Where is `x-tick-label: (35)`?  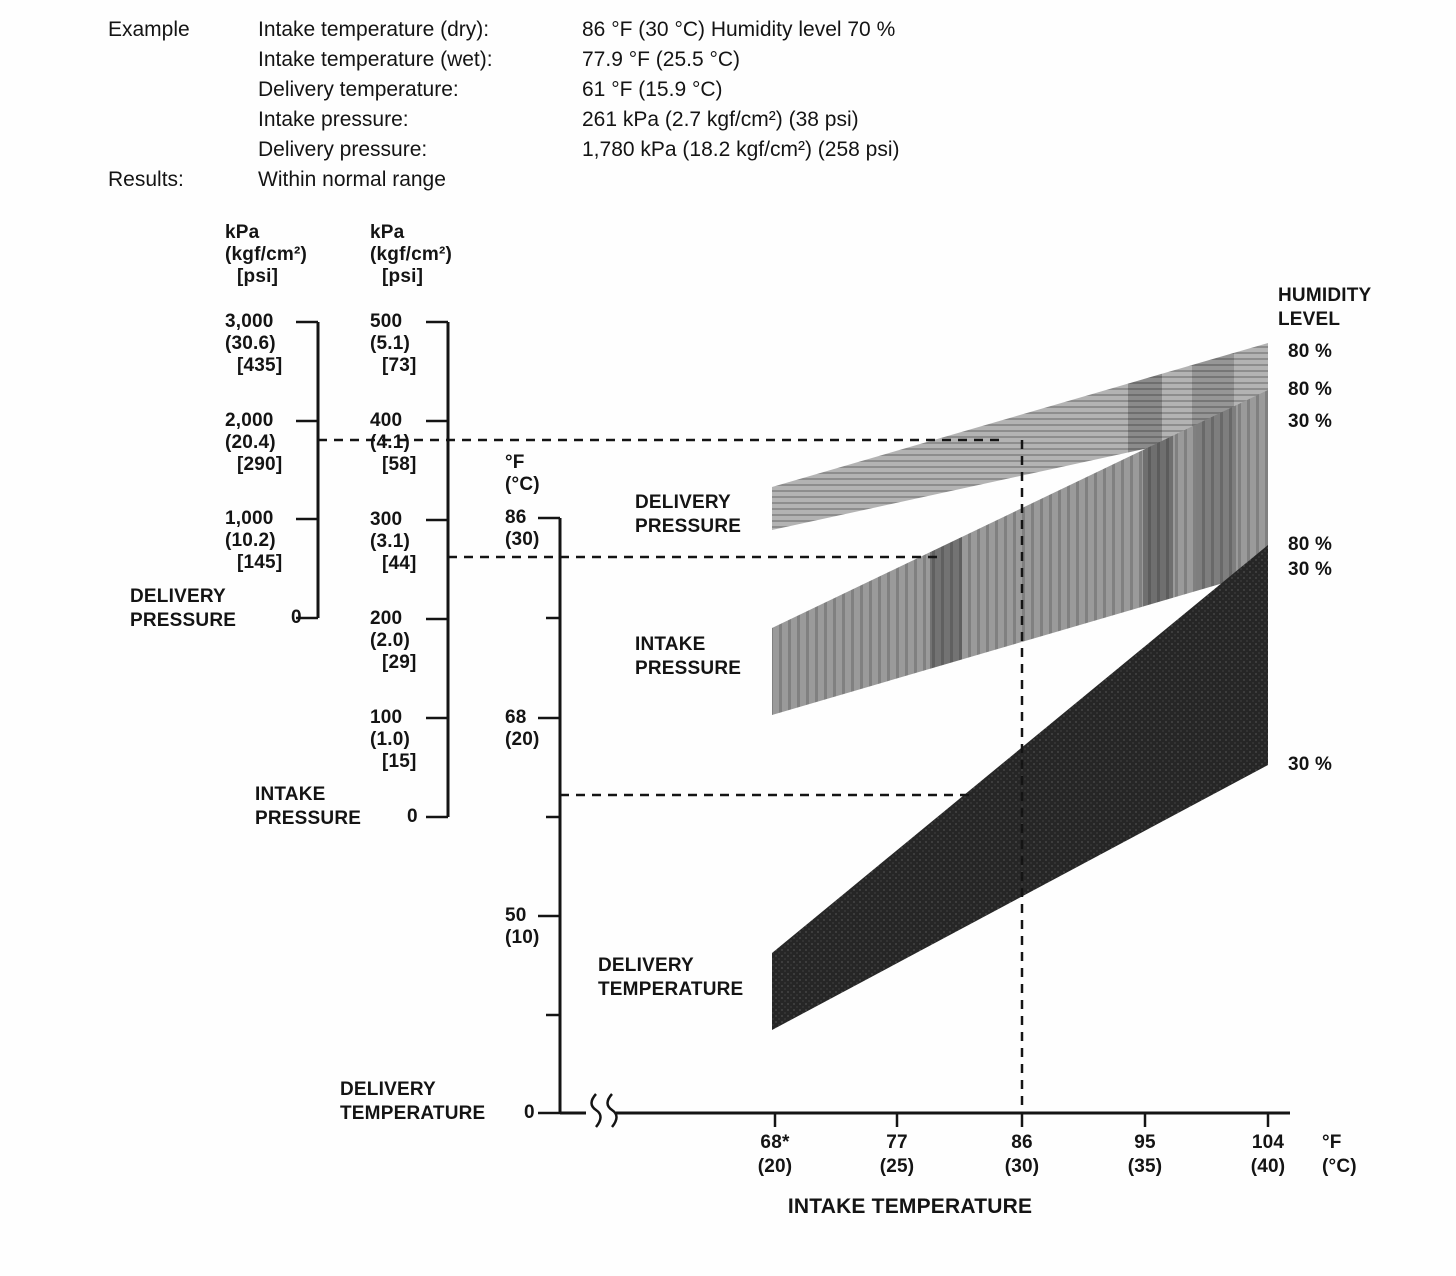
x-tick-label: (35) is located at coordinates (1145, 1166).